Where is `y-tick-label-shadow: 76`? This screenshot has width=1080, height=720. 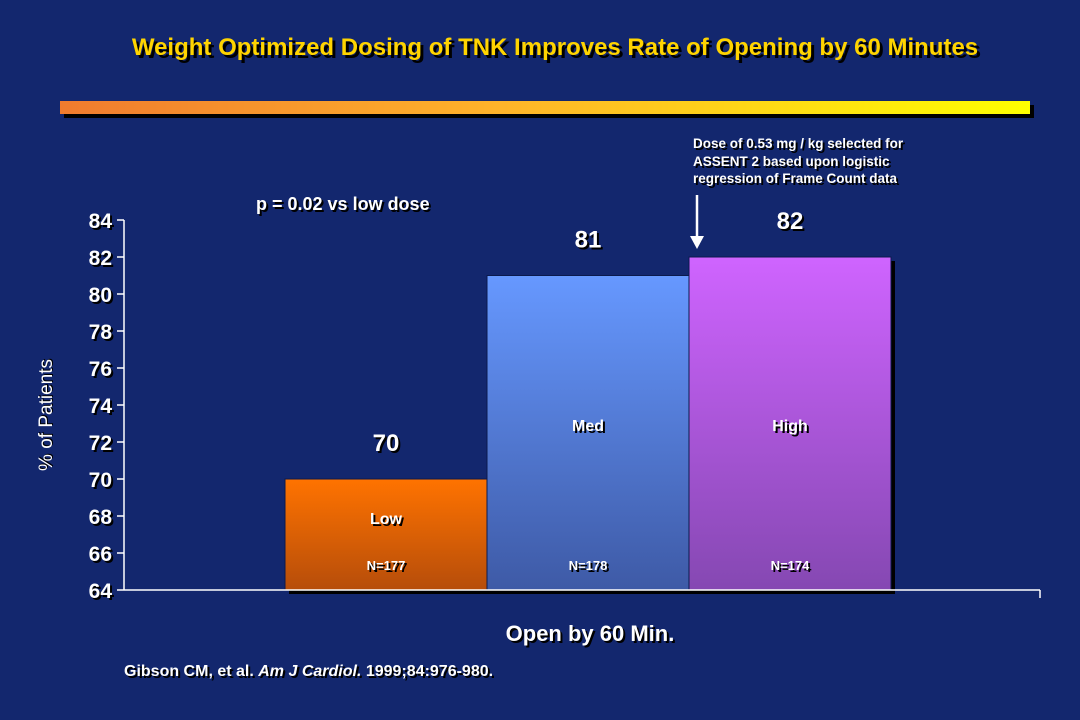 y-tick-label-shadow: 76 is located at coordinates (102, 371).